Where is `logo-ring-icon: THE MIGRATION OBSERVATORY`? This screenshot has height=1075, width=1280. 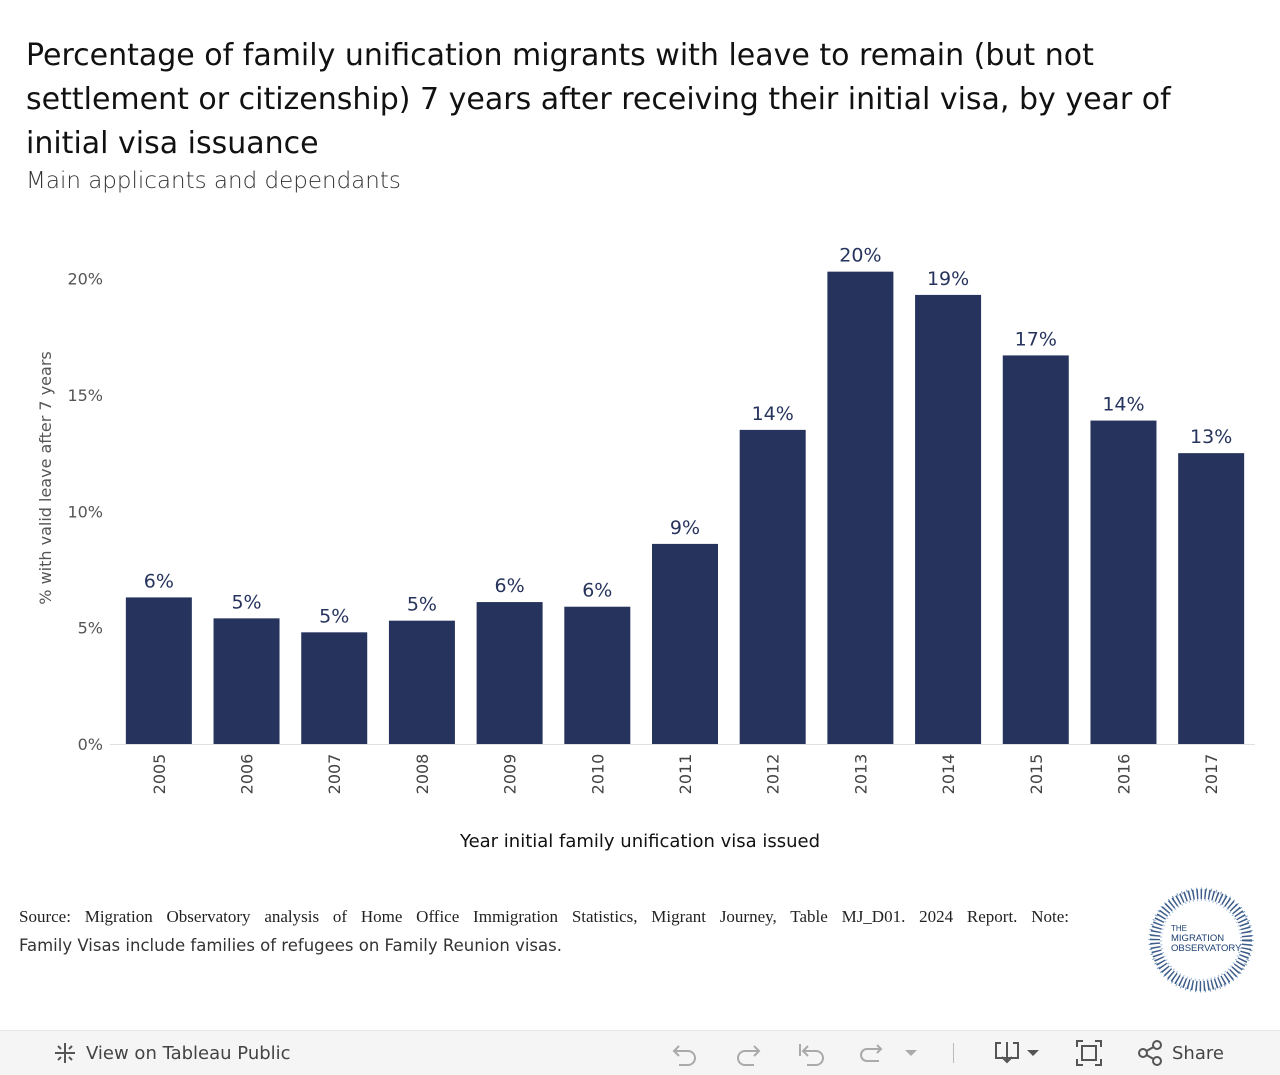
logo-ring-icon: THE MIGRATION OBSERVATORY is located at coordinates (1201, 940).